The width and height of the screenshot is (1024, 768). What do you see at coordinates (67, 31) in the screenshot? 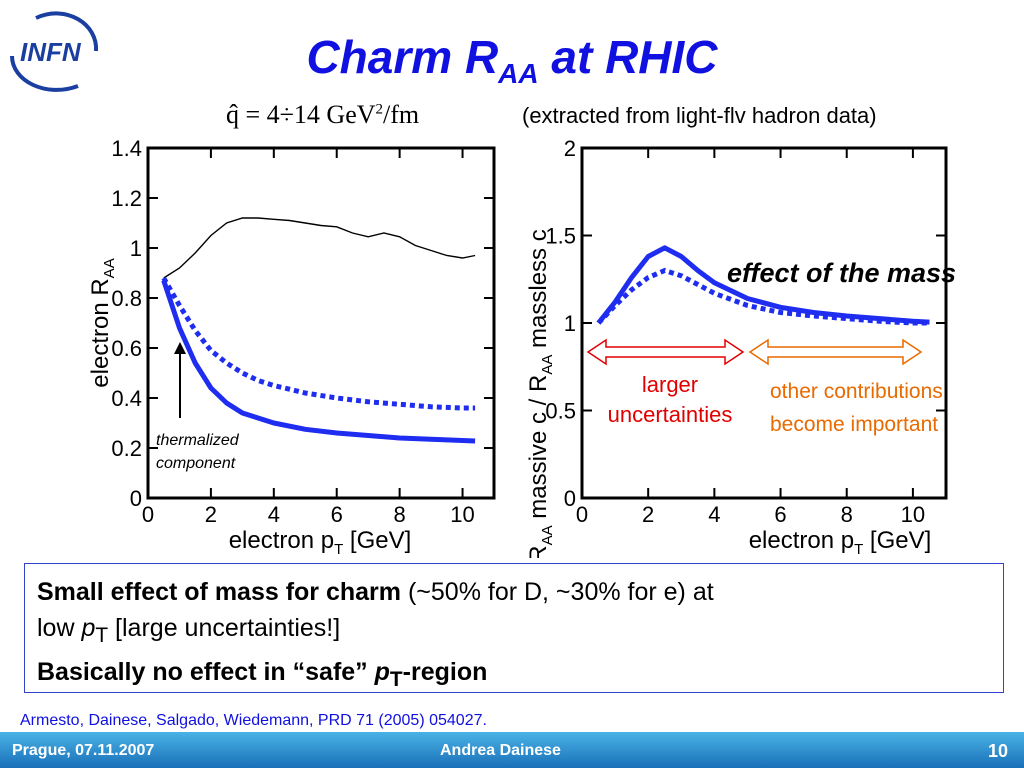
I see `logo-arc-top` at bounding box center [67, 31].